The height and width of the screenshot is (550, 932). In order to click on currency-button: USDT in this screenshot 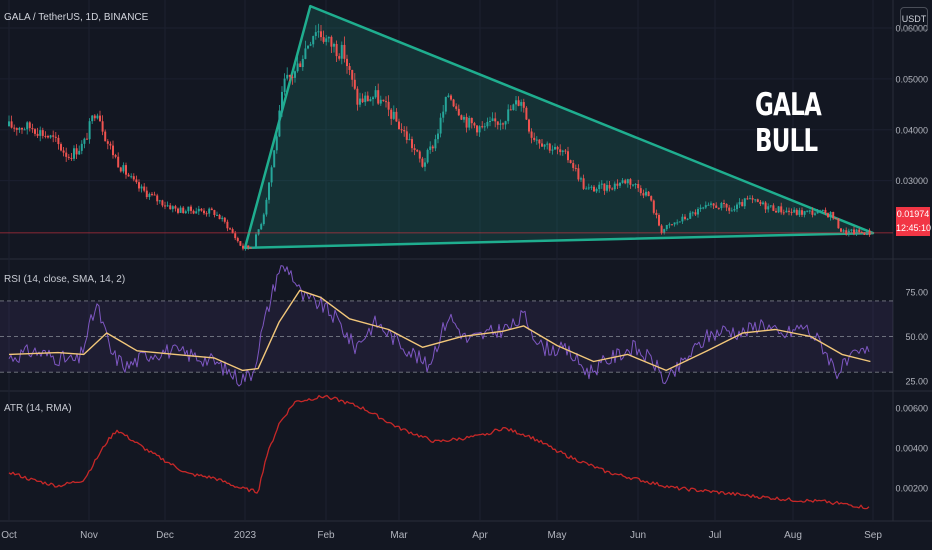, I will do `click(914, 19)`.